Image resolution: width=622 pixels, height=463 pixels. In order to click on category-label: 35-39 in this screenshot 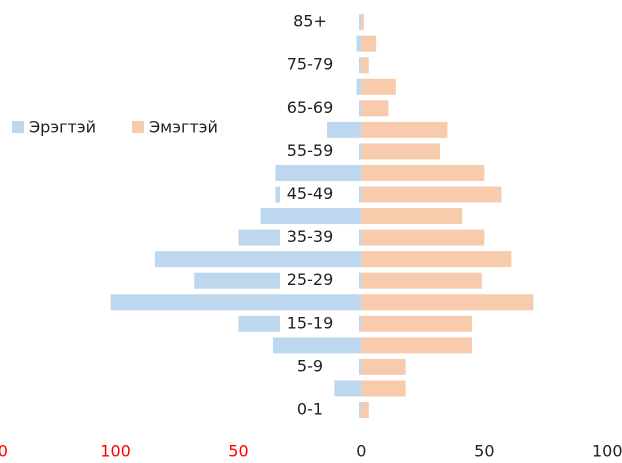, I will do `click(310, 236)`.